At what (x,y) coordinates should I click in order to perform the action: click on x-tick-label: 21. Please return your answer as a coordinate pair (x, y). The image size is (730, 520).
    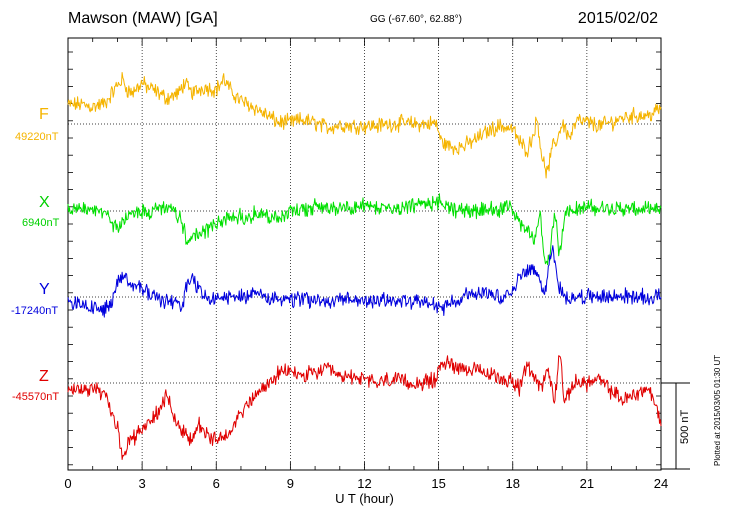
    Looking at the image, I should click on (587, 483).